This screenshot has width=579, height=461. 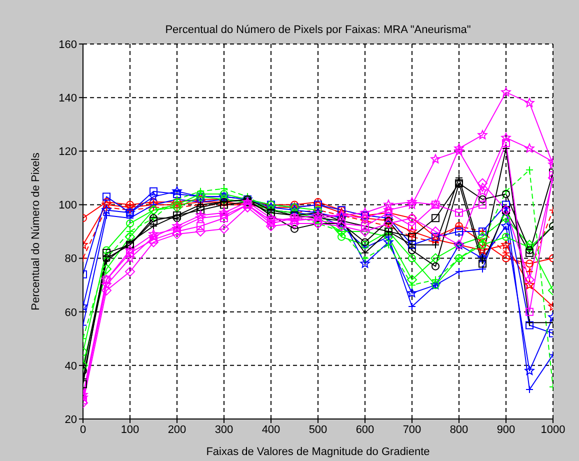 I want to click on y-axis-title: Percentual do Número de Pixels, so click(x=36, y=231).